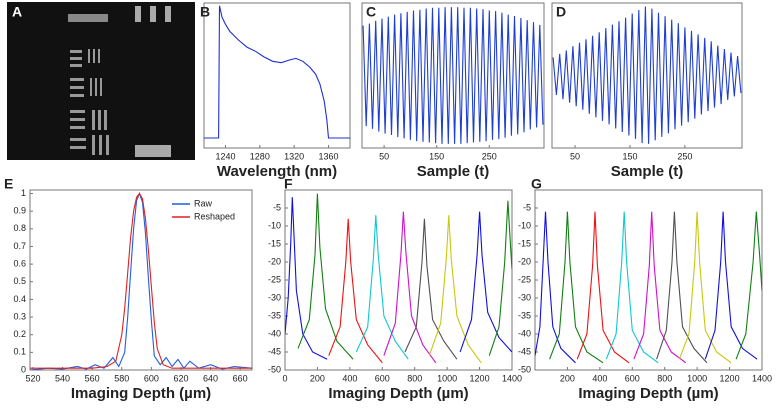 The height and width of the screenshot is (412, 776). What do you see at coordinates (89, 102) in the screenshot?
I see `target-bars` at bounding box center [89, 102].